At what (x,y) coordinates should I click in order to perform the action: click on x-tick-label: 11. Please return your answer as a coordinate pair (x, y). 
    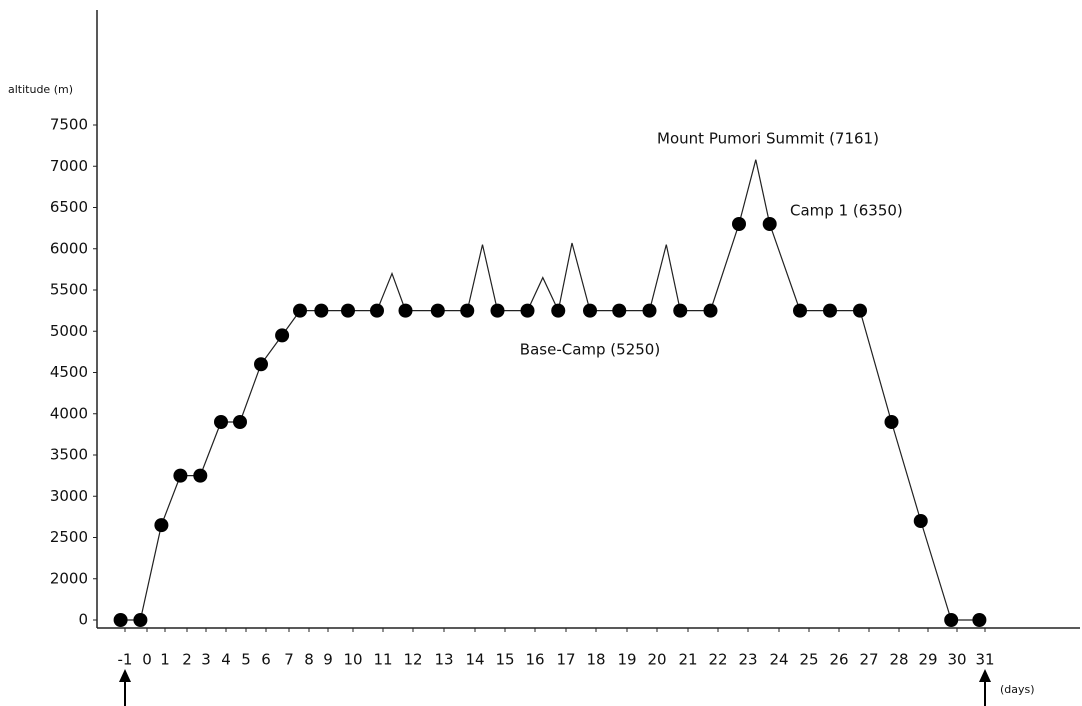
    Looking at the image, I should click on (382, 660).